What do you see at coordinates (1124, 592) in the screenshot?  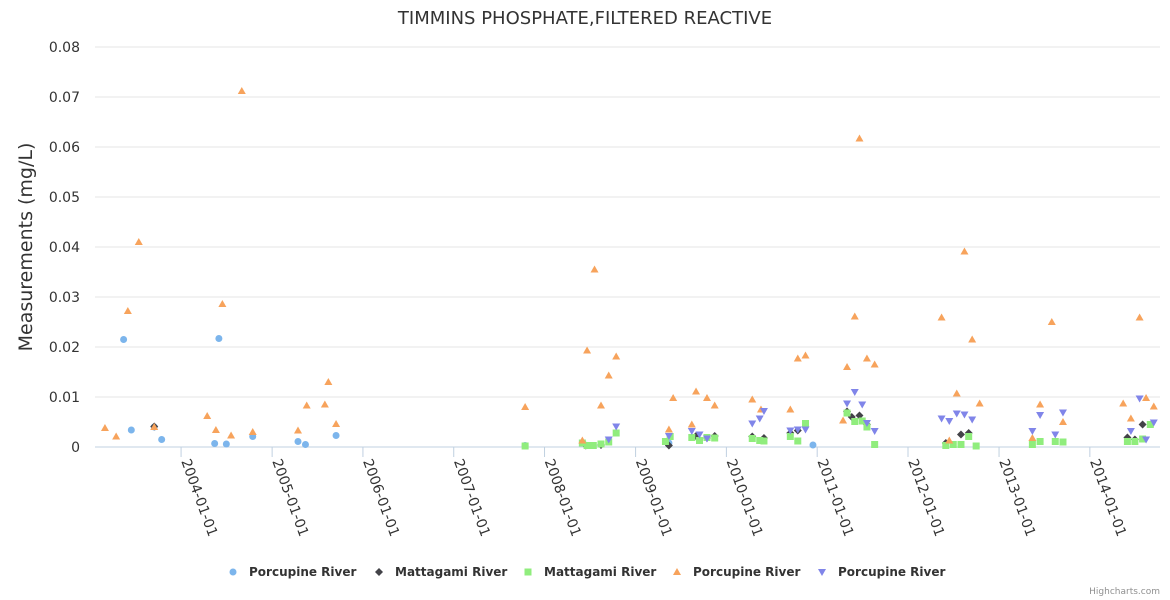 I see `credits-link: Highcharts.com` at bounding box center [1124, 592].